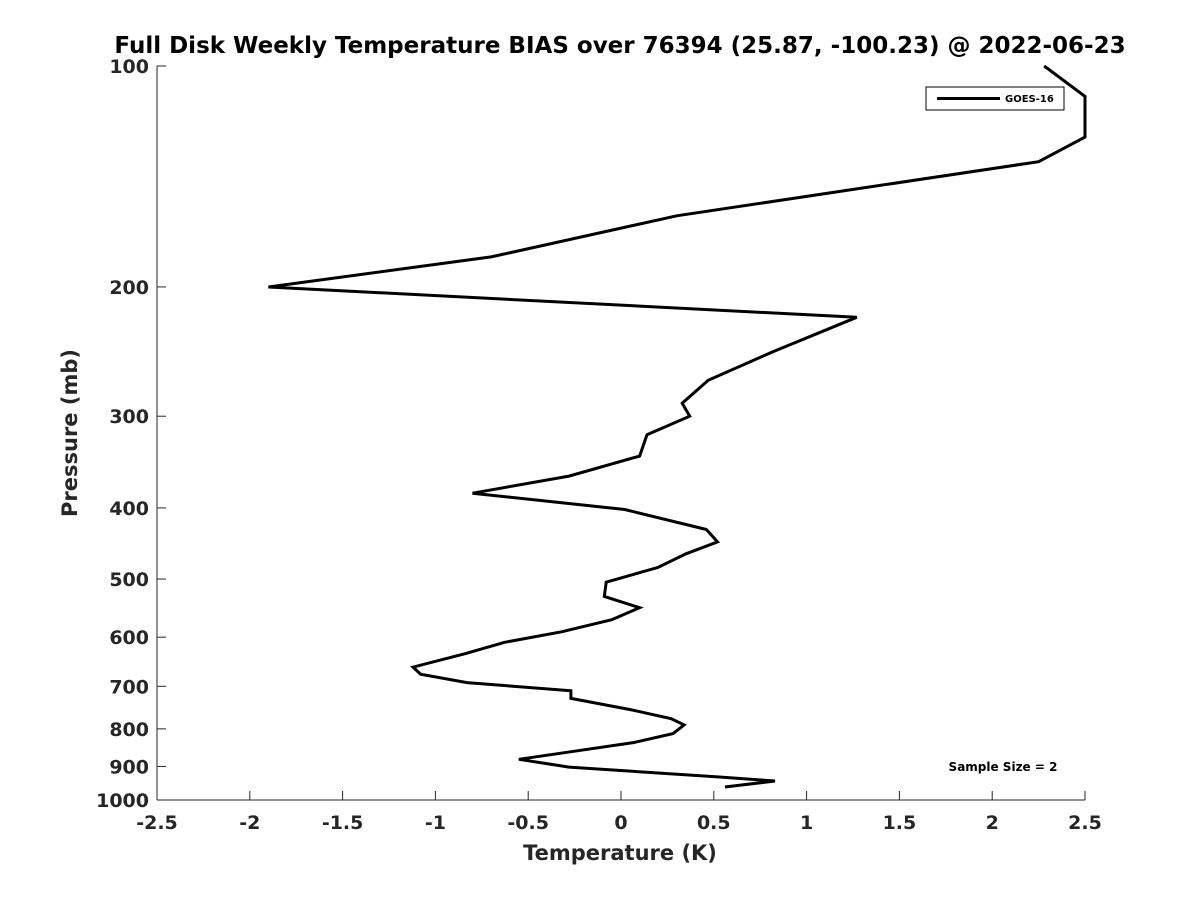  I want to click on x-axis-label: Temperature (K), so click(620, 853).